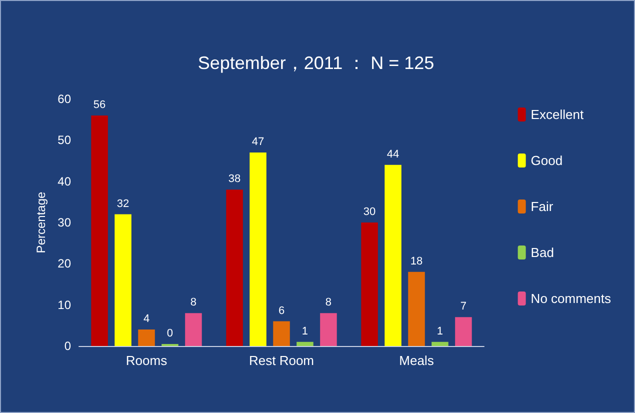 Image resolution: width=635 pixels, height=413 pixels. Describe the element at coordinates (571, 298) in the screenshot. I see `legend-label: No comments` at that location.